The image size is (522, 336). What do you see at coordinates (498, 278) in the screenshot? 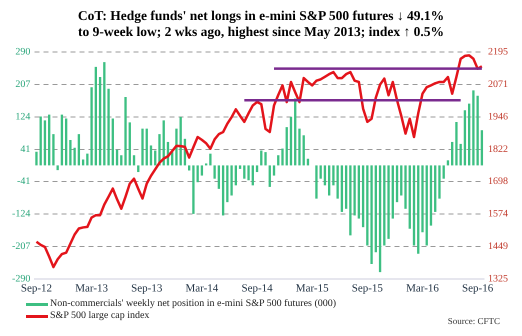
I see `y2-tick-label: 1325` at bounding box center [498, 278].